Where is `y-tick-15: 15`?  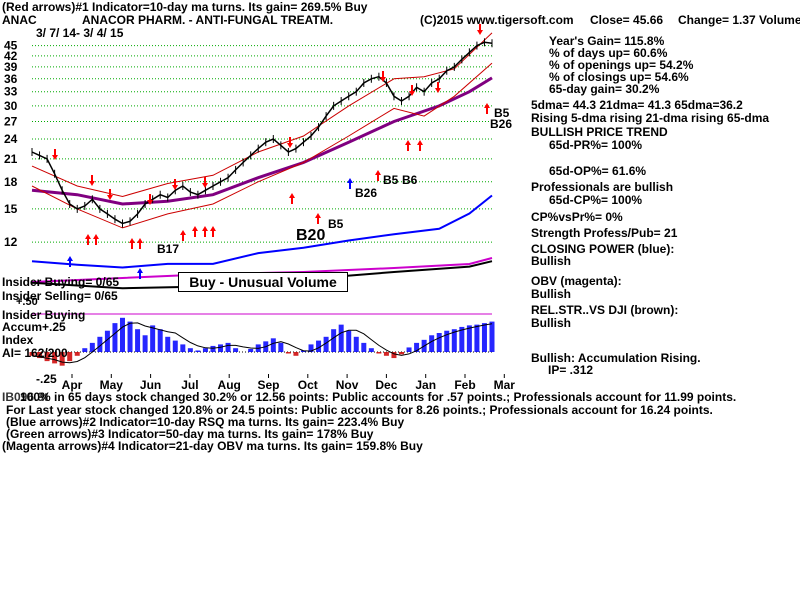
y-tick-15: 15 is located at coordinates (11, 209).